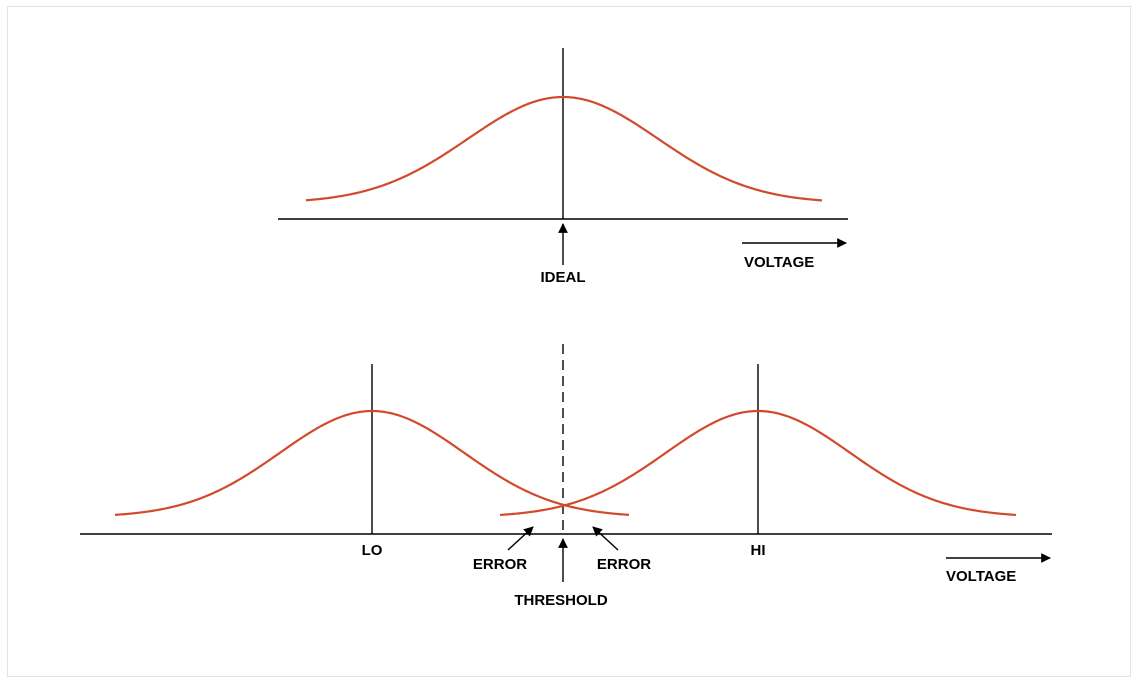 The width and height of the screenshot is (1140, 685). I want to click on ideal-distribution-curve, so click(564, 148).